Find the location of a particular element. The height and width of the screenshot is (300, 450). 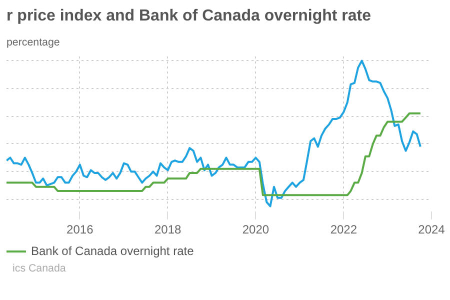

x-tick-label: 2016 is located at coordinates (80, 229).